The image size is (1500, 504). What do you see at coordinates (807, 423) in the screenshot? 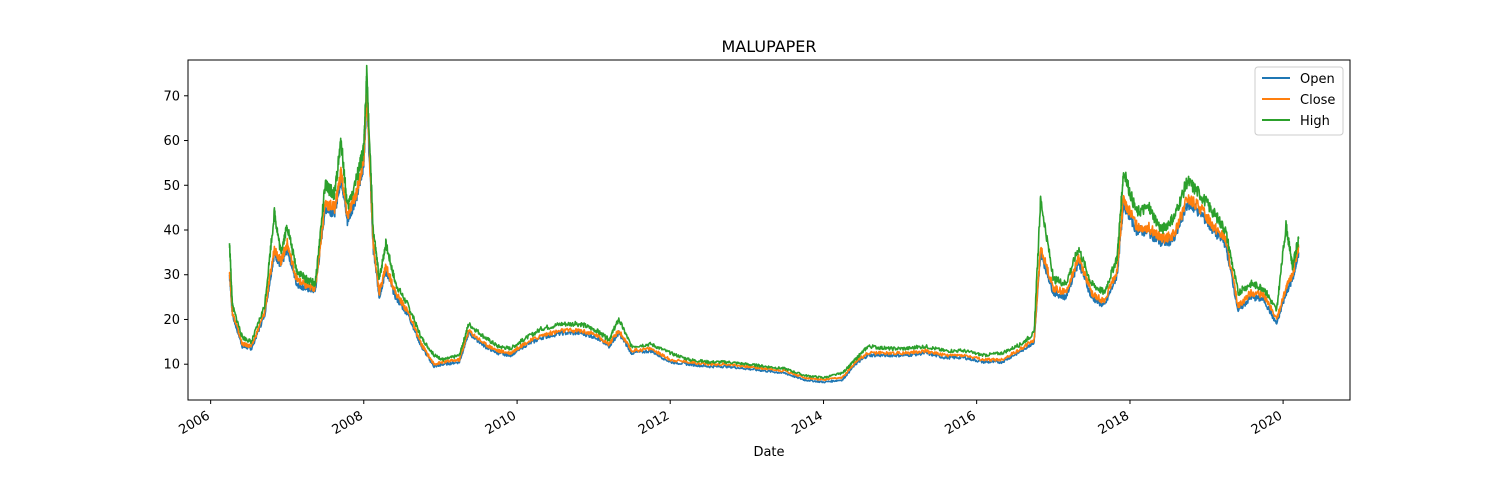
I see `x-tick-label: 2014` at bounding box center [807, 423].